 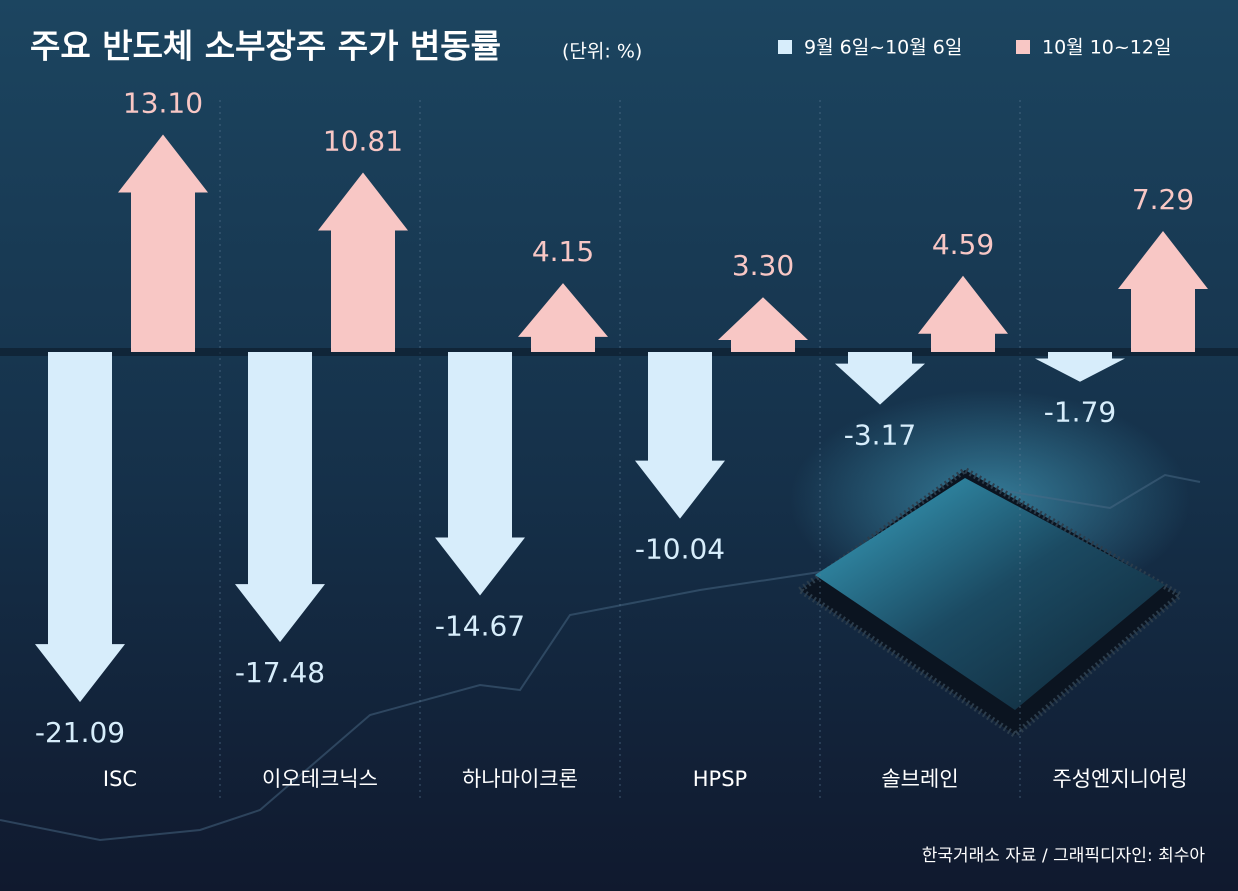 What do you see at coordinates (880, 435) in the screenshot?
I see `value-label: -3.17` at bounding box center [880, 435].